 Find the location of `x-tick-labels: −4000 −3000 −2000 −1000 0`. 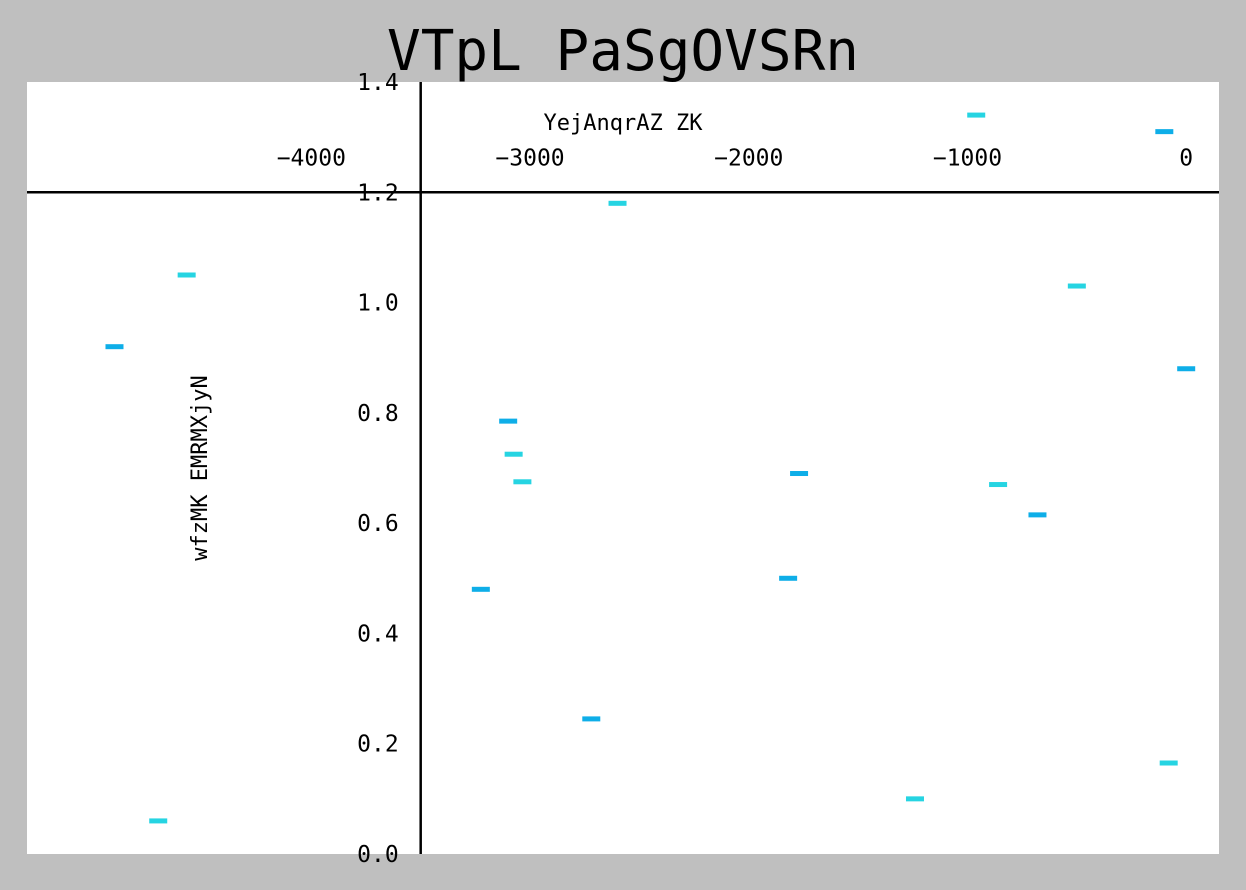

x-tick-labels: −4000 −3000 −2000 −1000 0 is located at coordinates (735, 158).